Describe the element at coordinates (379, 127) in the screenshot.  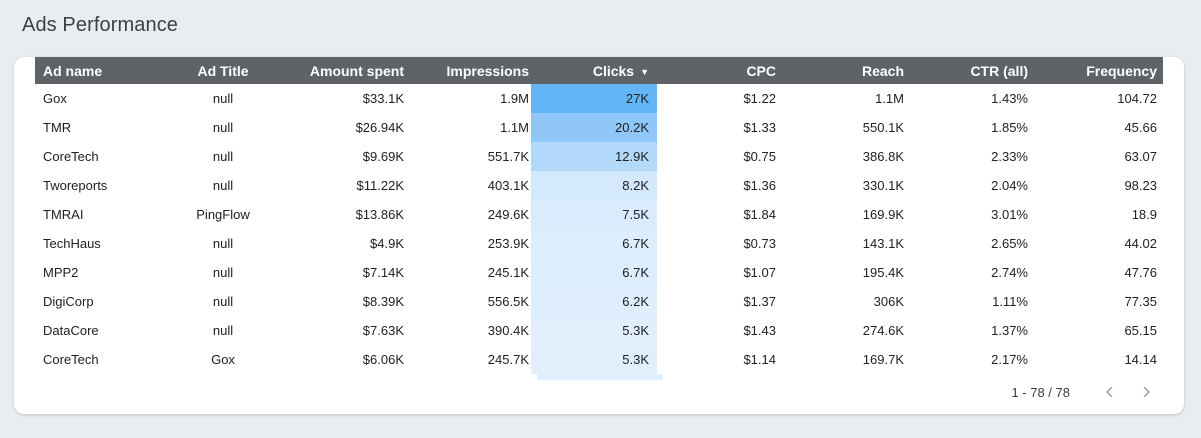
I see `cell-amount-spent: $26.94K` at that location.